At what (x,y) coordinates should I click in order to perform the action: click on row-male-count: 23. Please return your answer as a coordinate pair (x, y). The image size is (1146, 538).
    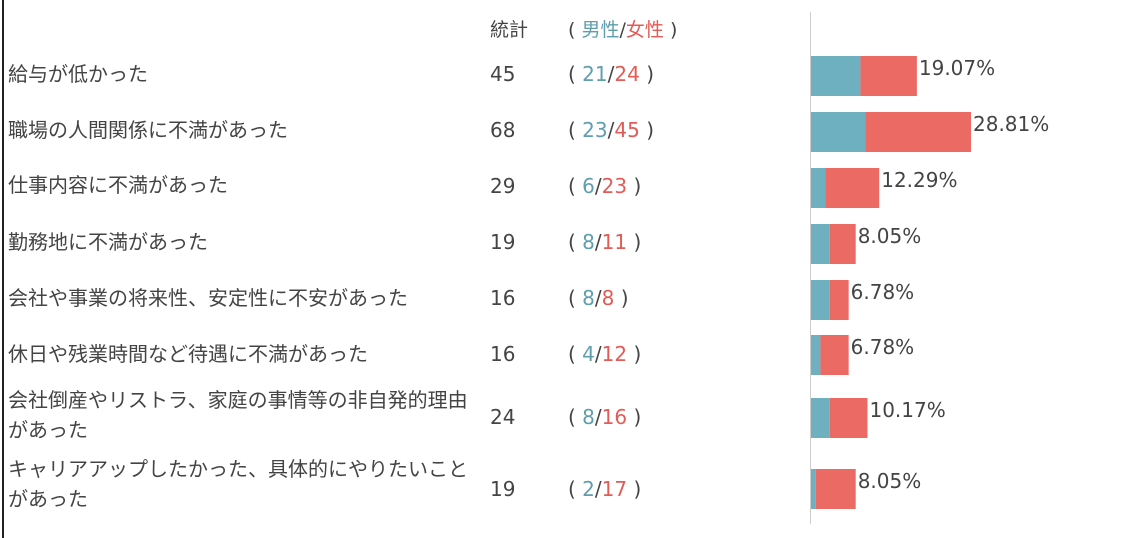
    Looking at the image, I should click on (595, 130).